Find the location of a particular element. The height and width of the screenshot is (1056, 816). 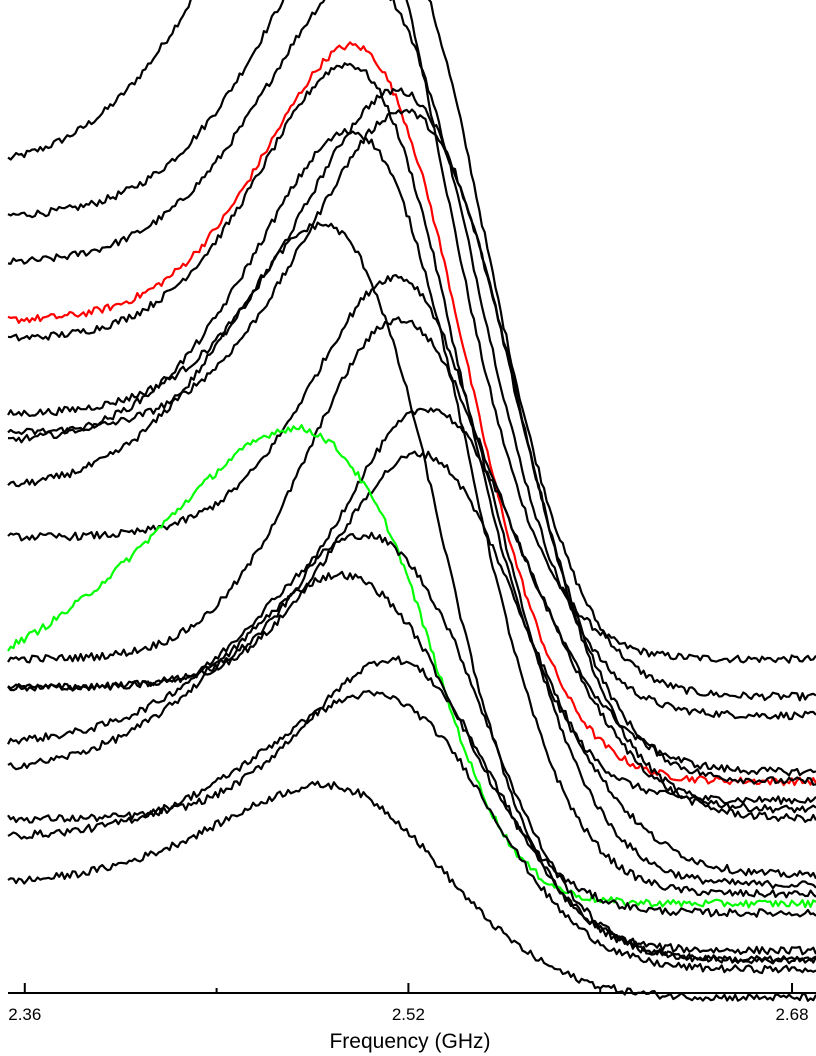

x-axis-ticks: 2.36 2.52 2.68 is located at coordinates (408, 1003).